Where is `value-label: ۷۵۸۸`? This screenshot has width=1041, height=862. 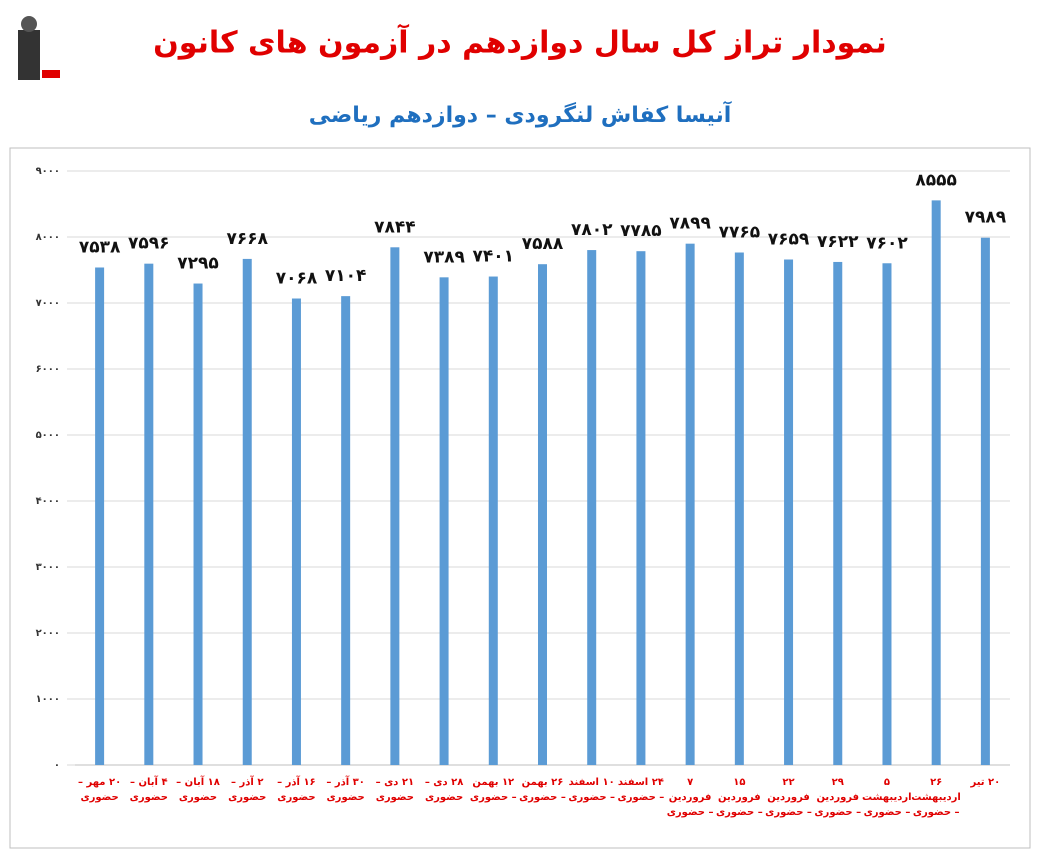 value-label: ۷۵۸۸ is located at coordinates (543, 244).